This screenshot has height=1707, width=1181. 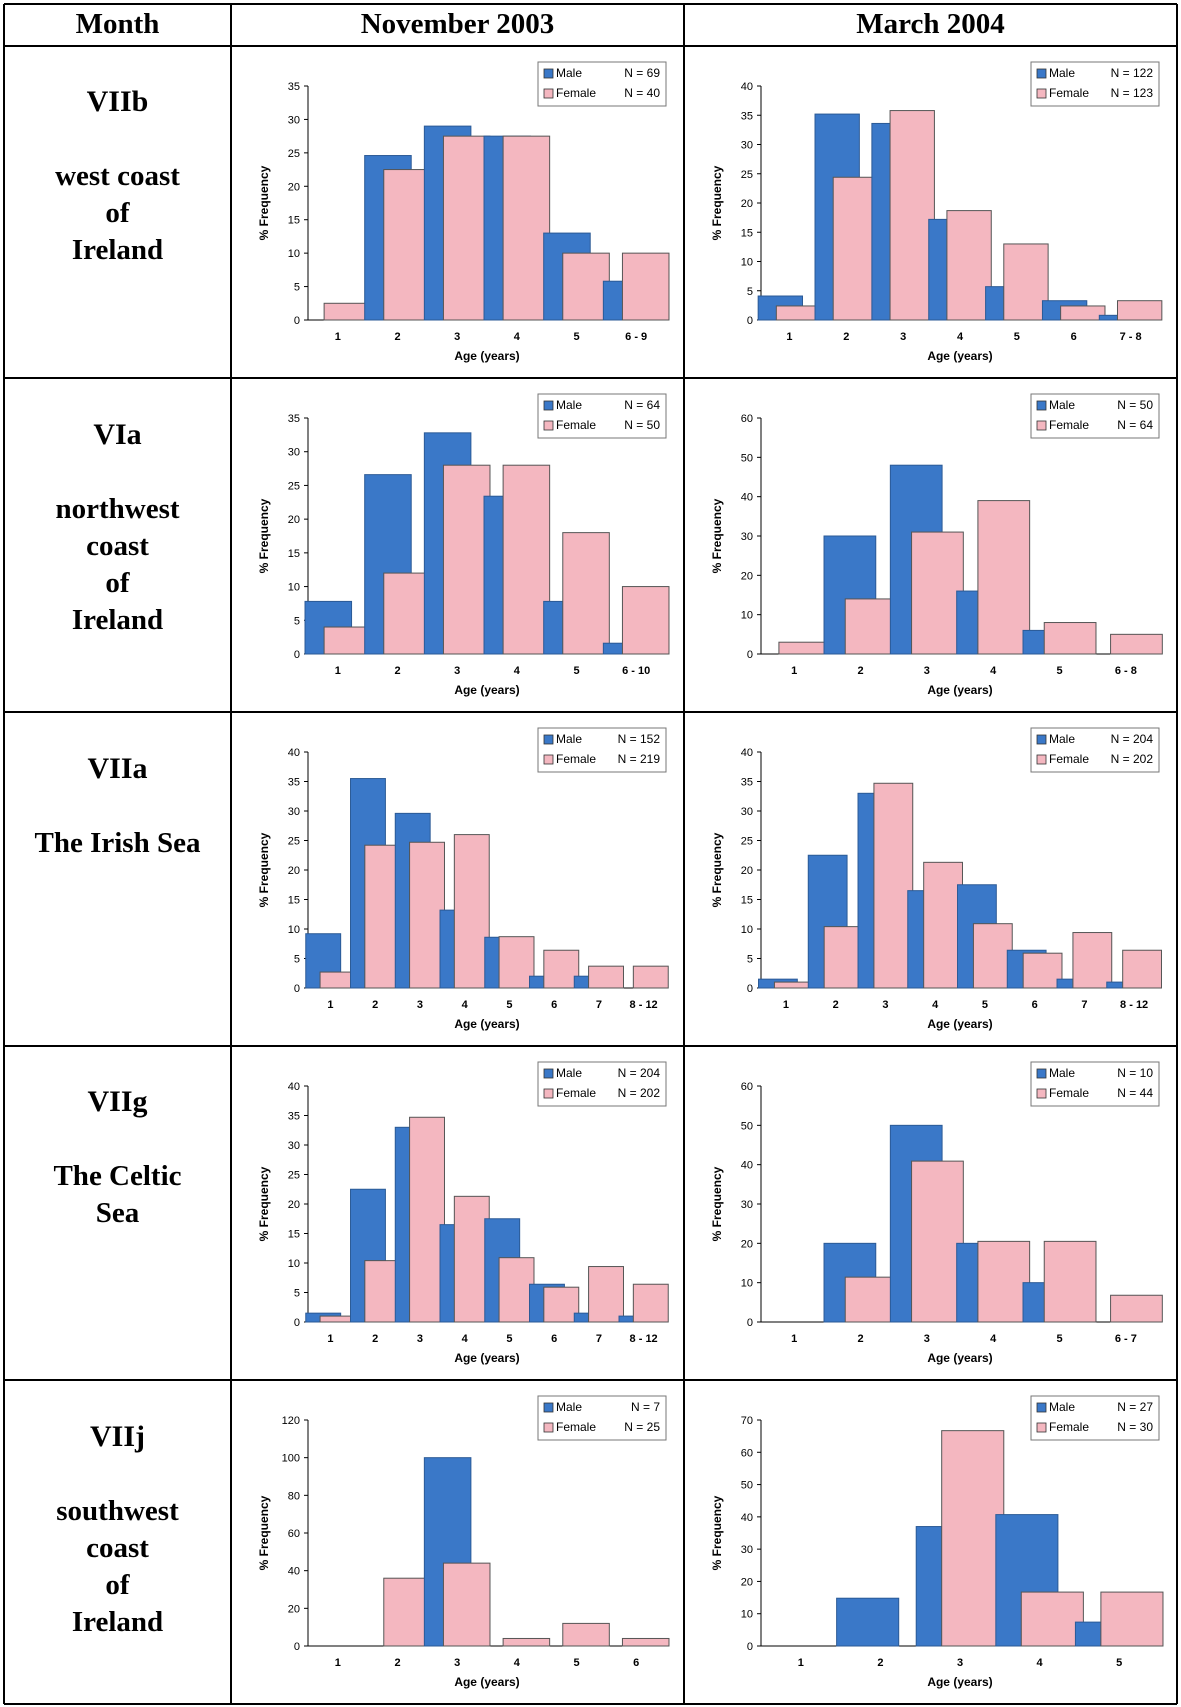 I want to click on legend-series-name: Female, so click(x=1069, y=1427).